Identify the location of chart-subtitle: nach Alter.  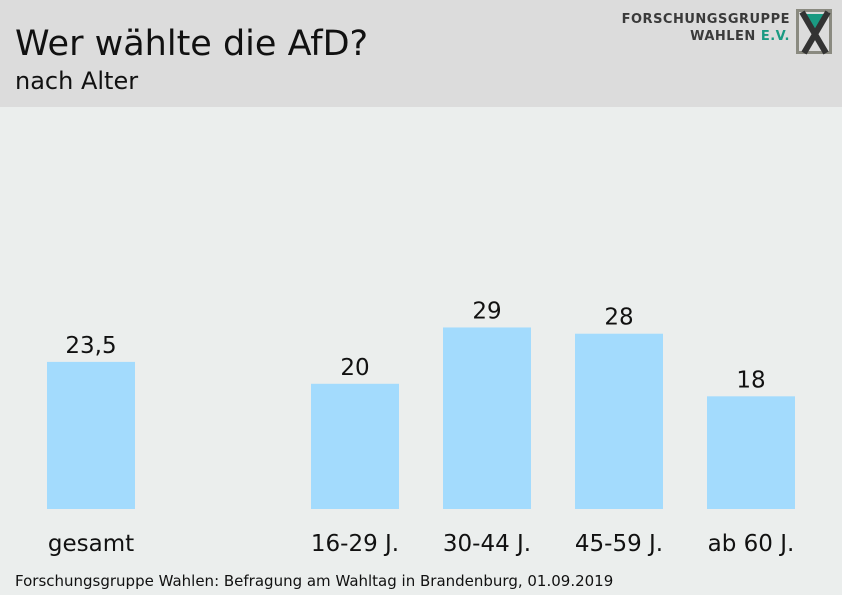
(77, 81).